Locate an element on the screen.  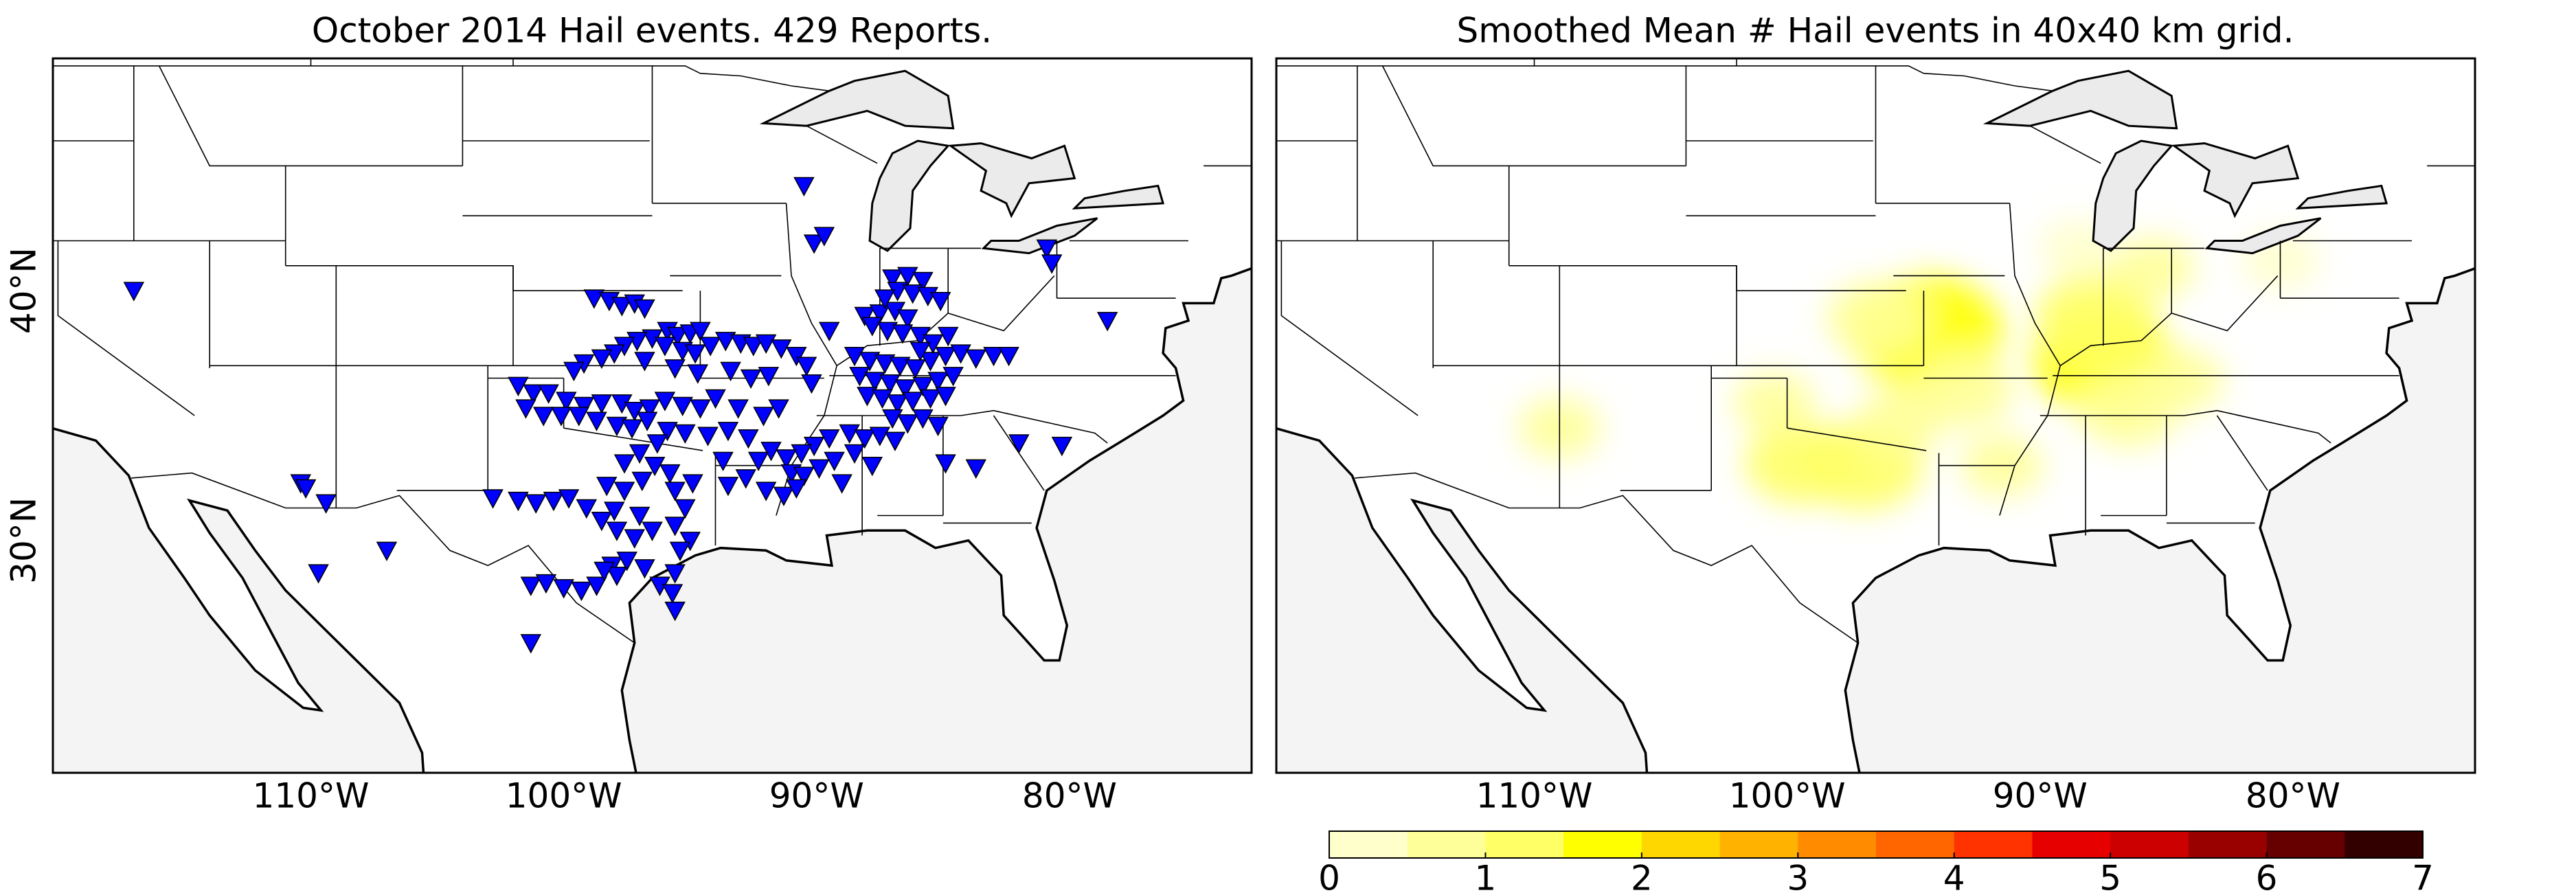
colorbar-tick-label: 3 is located at coordinates (1798, 876).